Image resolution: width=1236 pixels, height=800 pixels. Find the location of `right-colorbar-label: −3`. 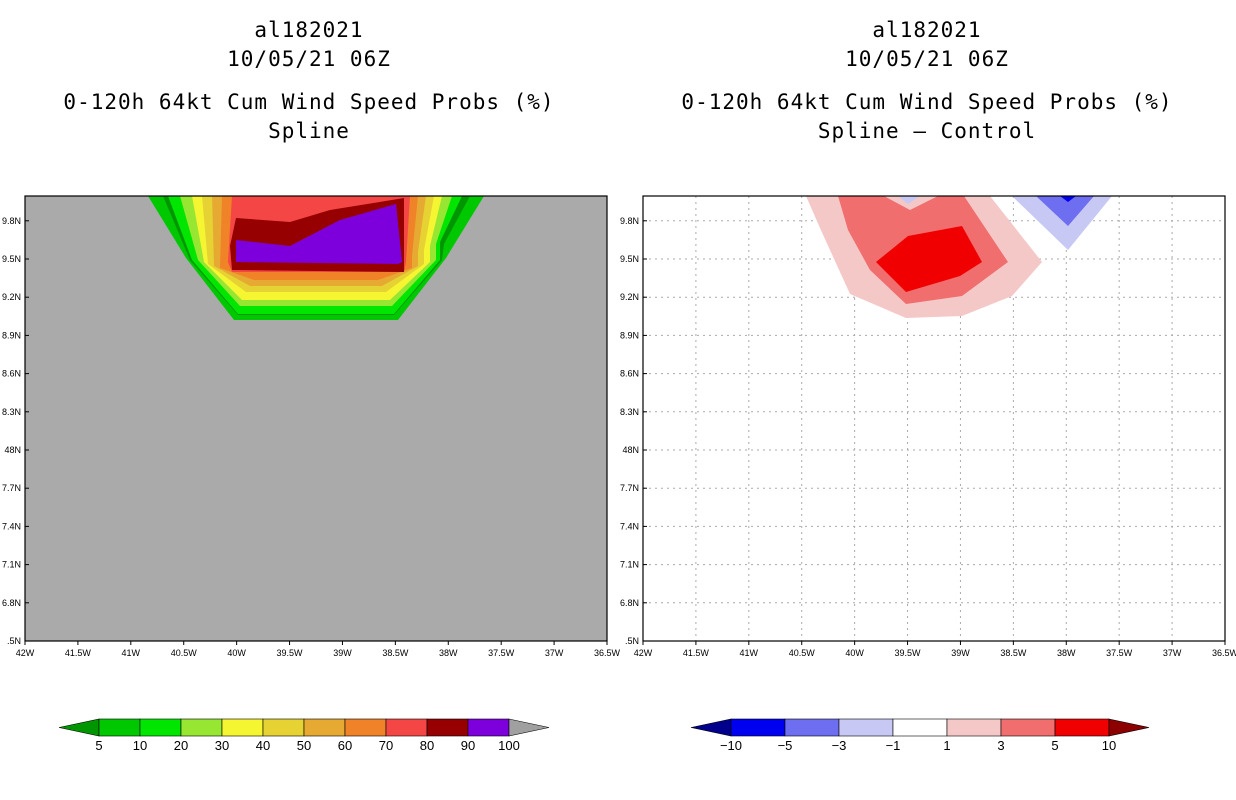

right-colorbar-label: −3 is located at coordinates (839, 745).